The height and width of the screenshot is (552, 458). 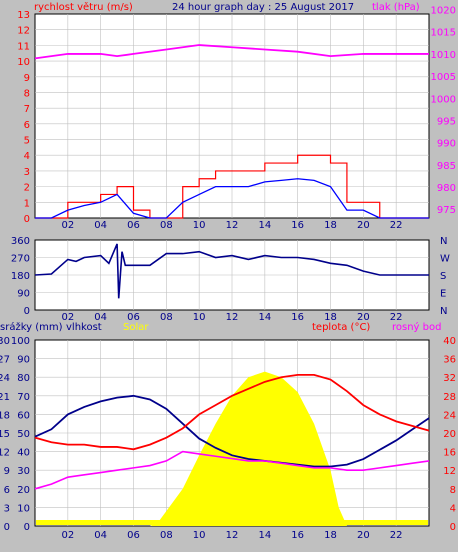 What do you see at coordinates (443, 33) in the screenshot?
I see `pressure-tick: 1015` at bounding box center [443, 33].